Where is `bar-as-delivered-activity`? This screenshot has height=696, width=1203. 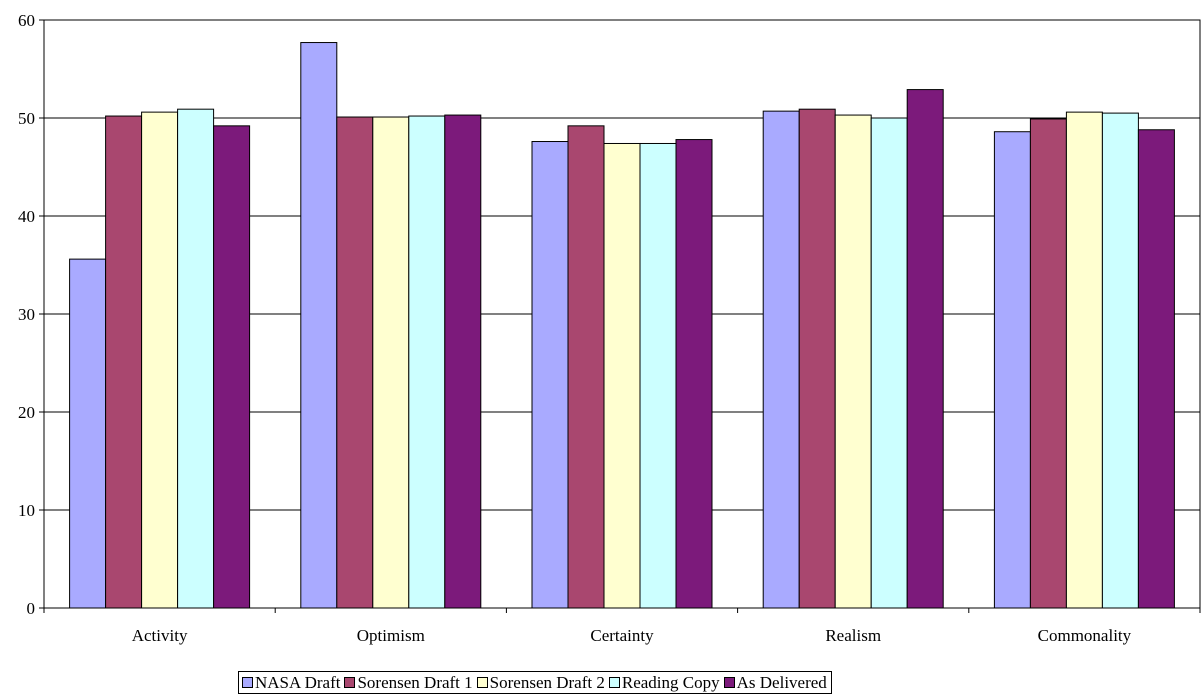 bar-as-delivered-activity is located at coordinates (232, 367).